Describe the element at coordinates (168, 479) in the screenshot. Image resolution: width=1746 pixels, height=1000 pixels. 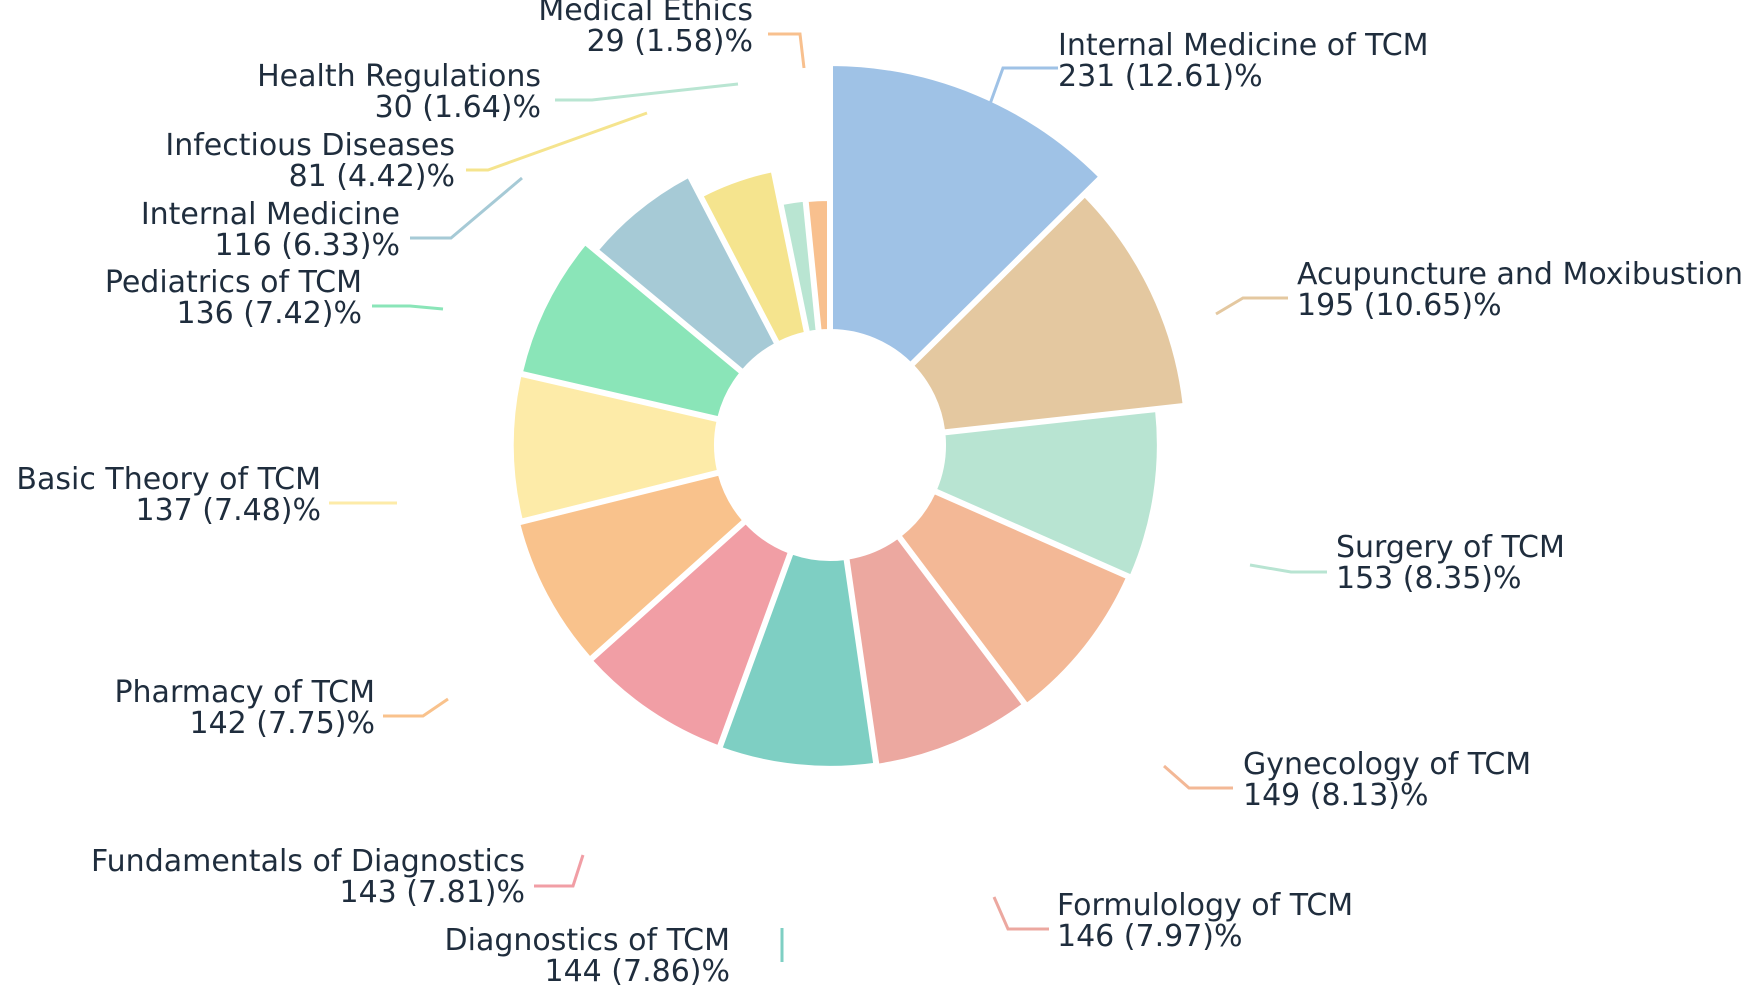
I see `slice-label-name: Basic Theory of TCM` at that location.